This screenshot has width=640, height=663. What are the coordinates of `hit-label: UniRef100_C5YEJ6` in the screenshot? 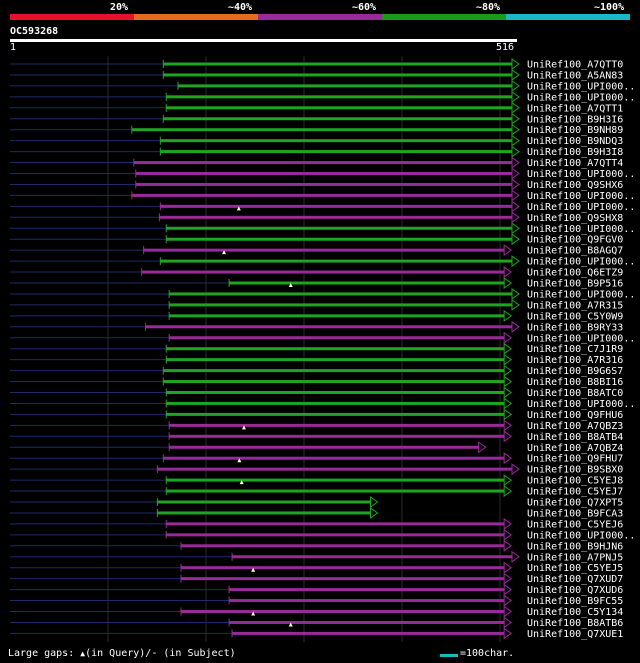 It's located at (575, 524).